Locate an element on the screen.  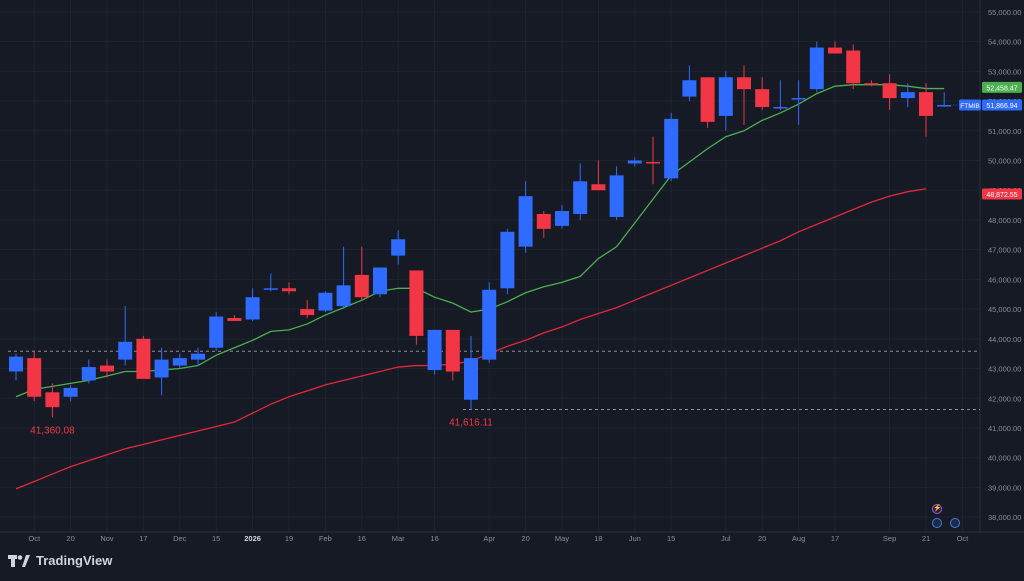
x-axis-tick-label: Apr is located at coordinates (489, 538).